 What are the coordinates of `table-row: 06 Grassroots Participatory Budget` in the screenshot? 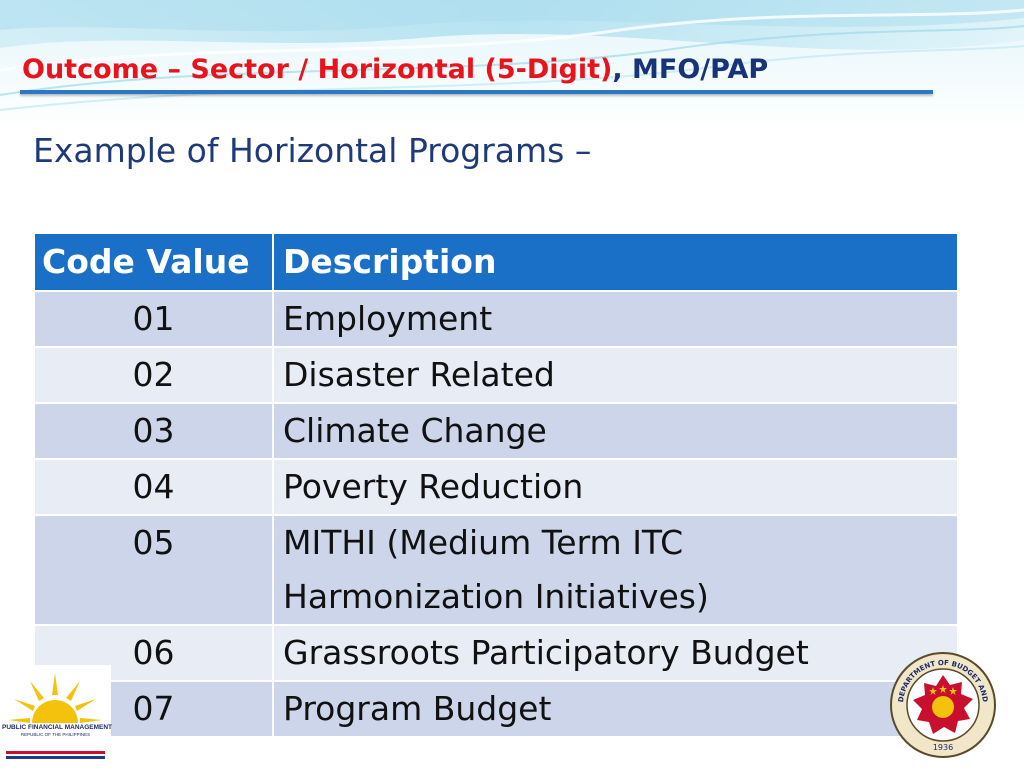 It's located at (496, 653).